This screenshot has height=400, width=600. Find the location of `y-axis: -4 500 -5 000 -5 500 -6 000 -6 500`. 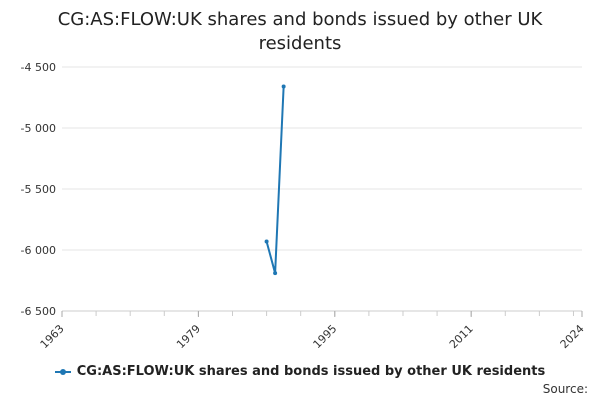

y-axis: -4 500 -5 000 -5 500 -6 000 -6 500 is located at coordinates (38, 189).